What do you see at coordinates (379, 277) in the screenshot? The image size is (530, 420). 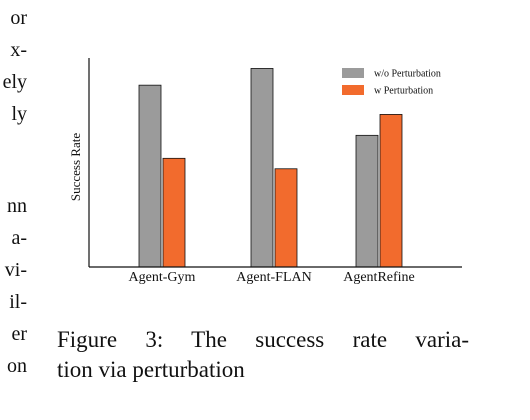 I see `x-tick-label: AgentRefine` at bounding box center [379, 277].